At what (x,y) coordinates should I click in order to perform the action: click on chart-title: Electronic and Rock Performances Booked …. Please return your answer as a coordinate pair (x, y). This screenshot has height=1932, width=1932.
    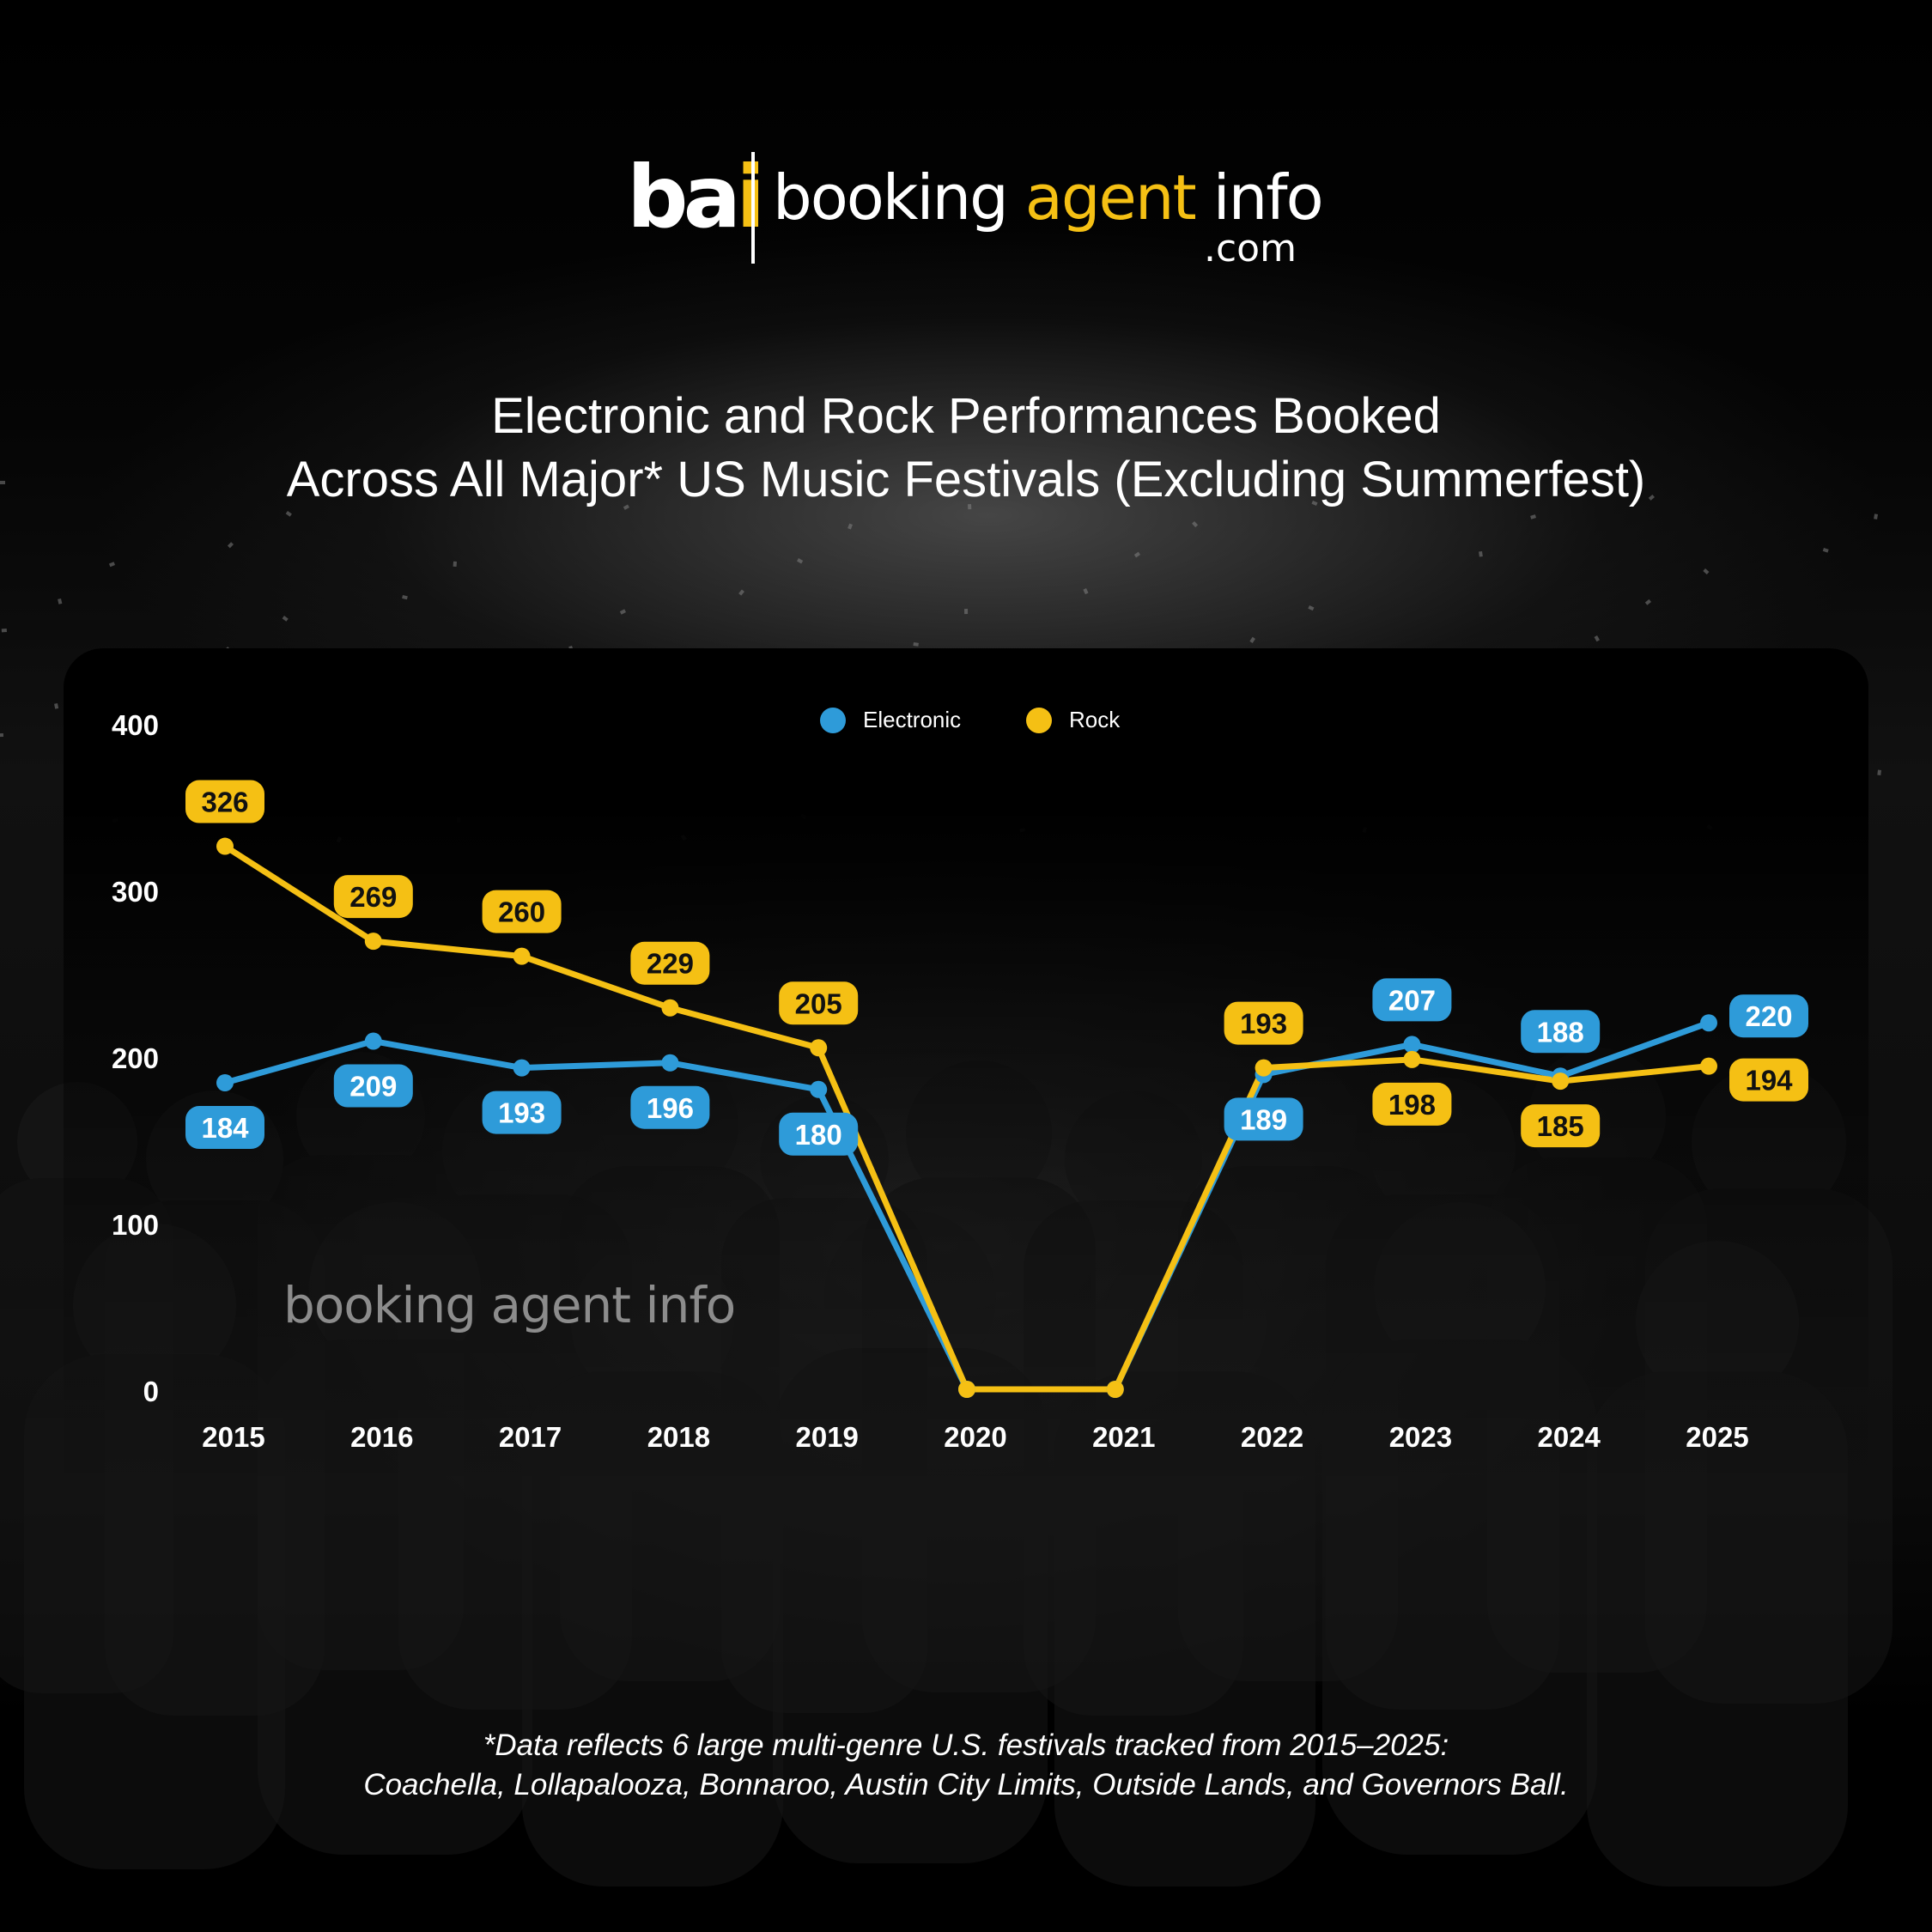
    Looking at the image, I should click on (966, 448).